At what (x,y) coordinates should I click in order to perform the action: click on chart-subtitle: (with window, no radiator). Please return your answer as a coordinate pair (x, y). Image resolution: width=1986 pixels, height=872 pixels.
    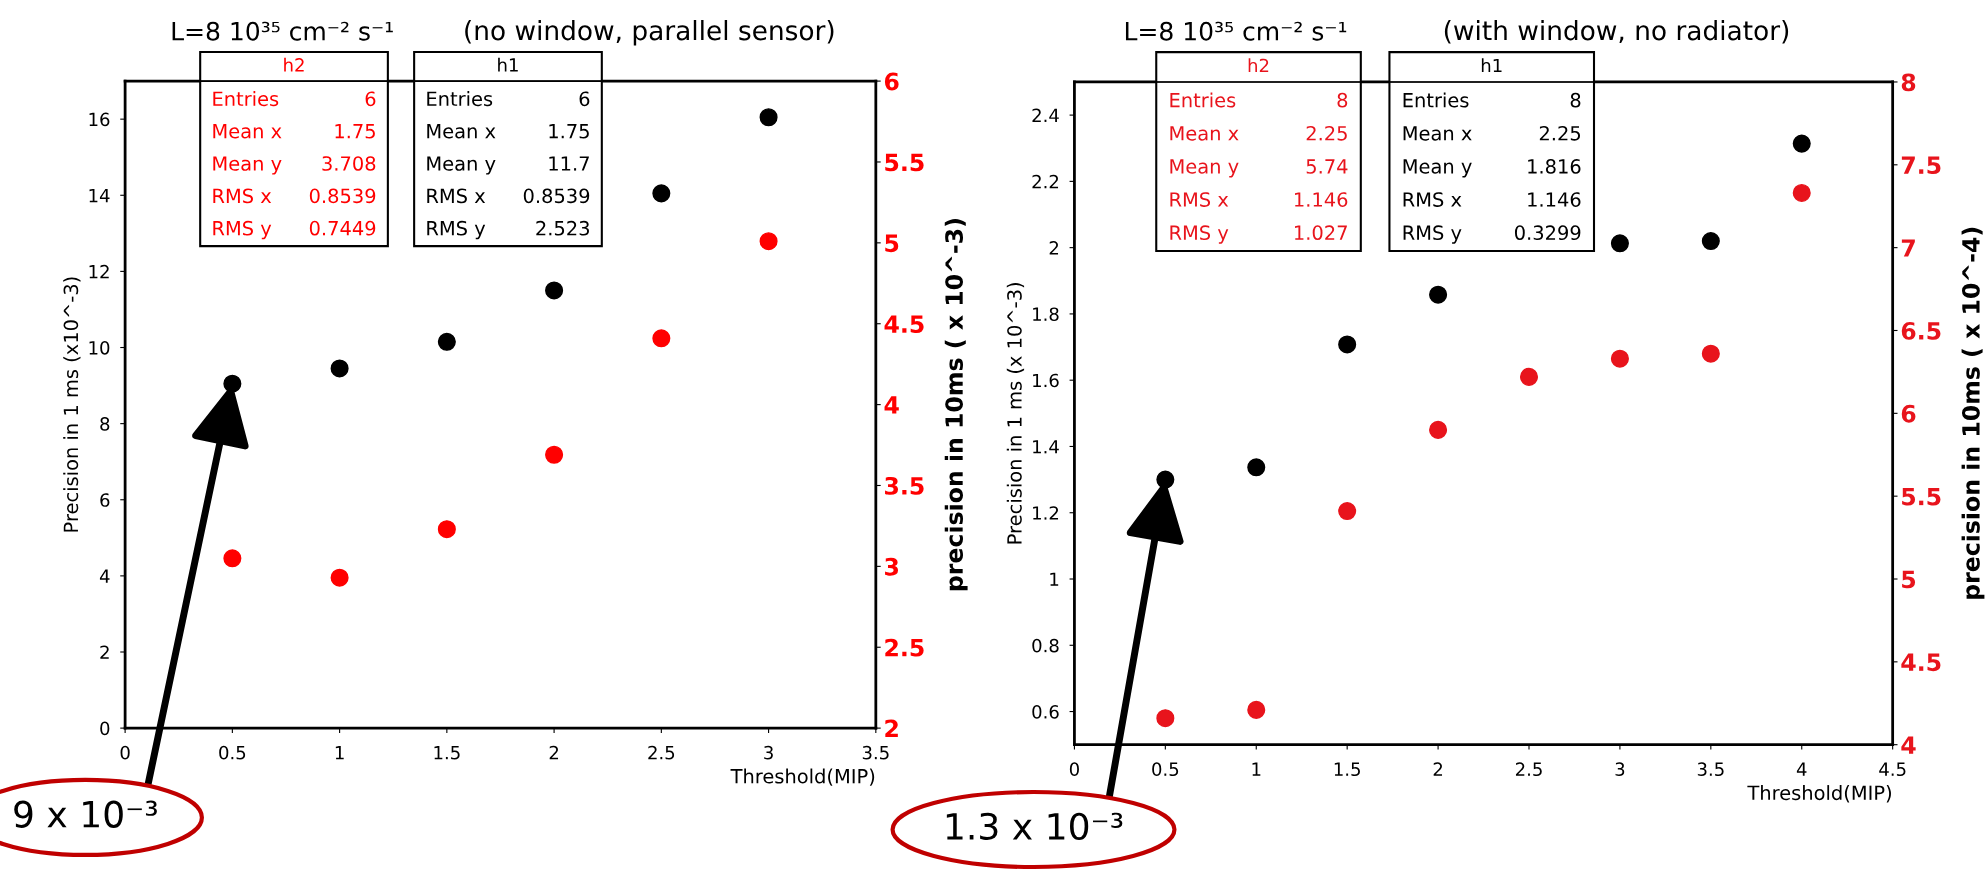
    Looking at the image, I should click on (1616, 31).